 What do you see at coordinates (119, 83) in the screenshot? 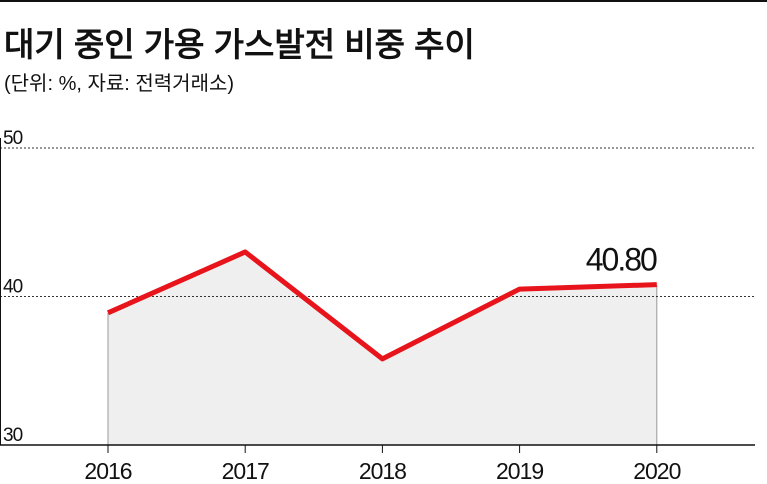
I see `chart-subtitle: (단위: %, 자료: 전력거래소)` at bounding box center [119, 83].